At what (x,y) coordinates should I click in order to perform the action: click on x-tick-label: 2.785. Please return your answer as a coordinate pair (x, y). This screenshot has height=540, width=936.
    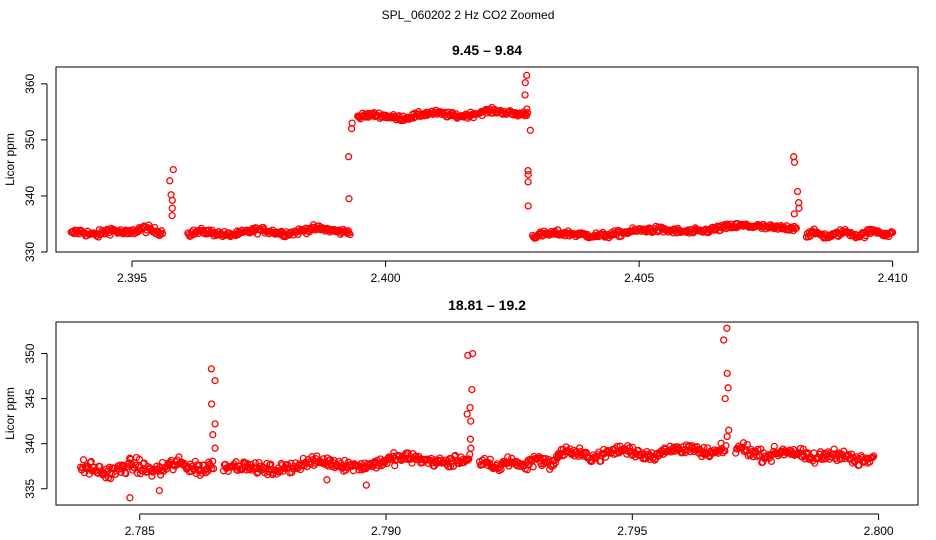
    Looking at the image, I should click on (140, 531).